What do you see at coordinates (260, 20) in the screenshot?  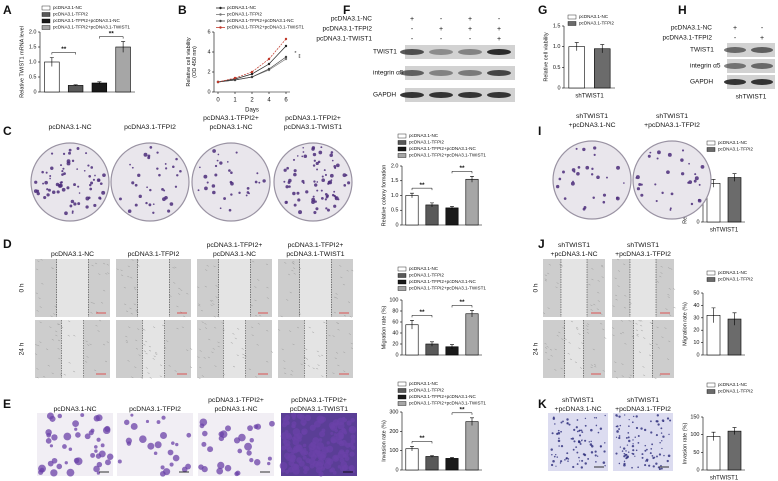 I see `legend-label: pcDNA3.1-TFPI2+pcDNA3.1-NC` at bounding box center [260, 20].